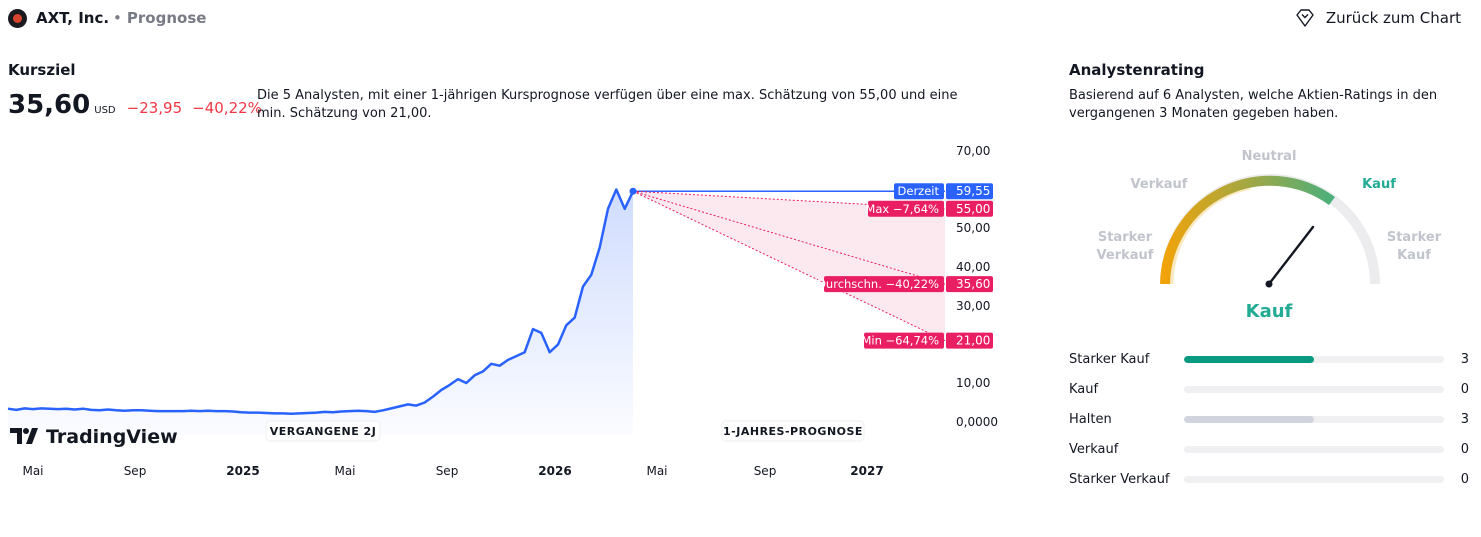 Image resolution: width=1481 pixels, height=537 pixels. I want to click on current-price-point, so click(633, 191).